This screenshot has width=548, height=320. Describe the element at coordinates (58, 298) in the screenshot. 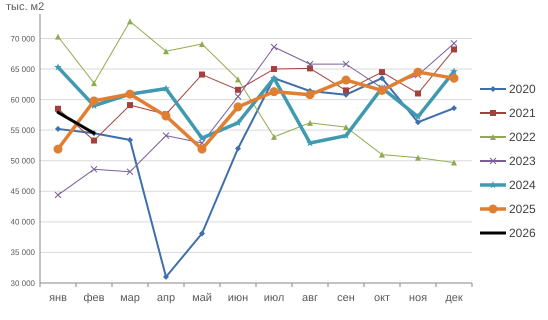

I see `x-tick-label: янв` at that location.